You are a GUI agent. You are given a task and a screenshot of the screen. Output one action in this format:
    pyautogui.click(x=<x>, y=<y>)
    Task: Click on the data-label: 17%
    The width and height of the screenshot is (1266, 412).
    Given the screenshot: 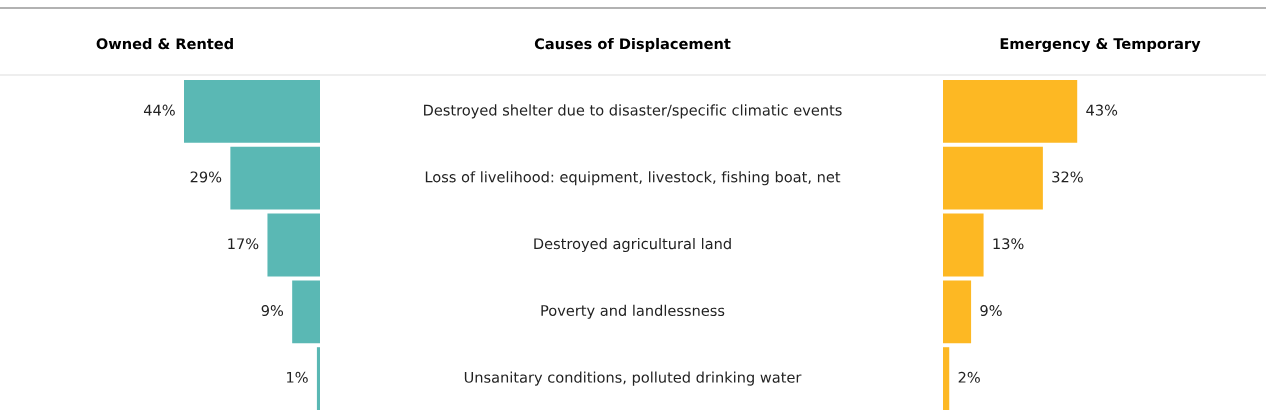 What is the action you would take?
    pyautogui.click(x=243, y=244)
    